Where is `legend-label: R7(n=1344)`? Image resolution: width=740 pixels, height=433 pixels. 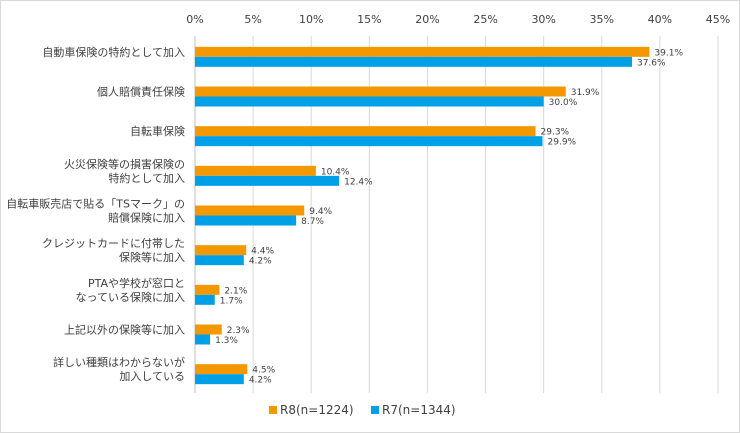
legend-label: R7(n=1344) is located at coordinates (419, 410).